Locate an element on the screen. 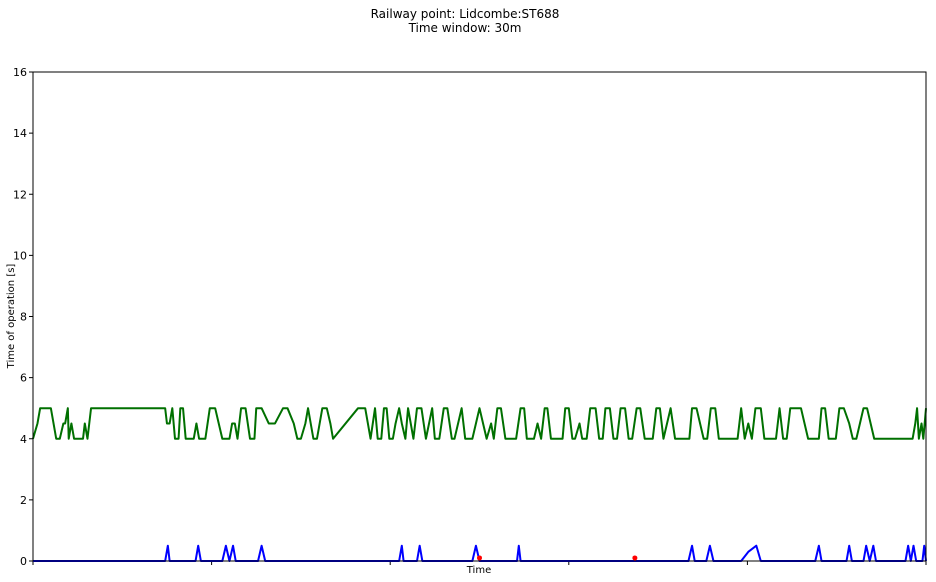 This screenshot has height=582, width=936. y-axis-ticks: 0 2 4 6 8 10 12 14 16 is located at coordinates (23, 317).